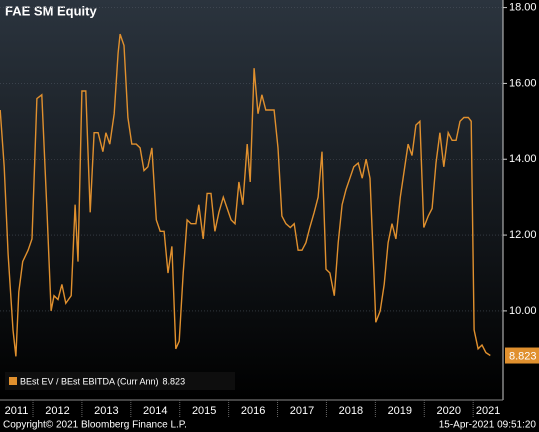  I want to click on legend-box, so click(120, 381).